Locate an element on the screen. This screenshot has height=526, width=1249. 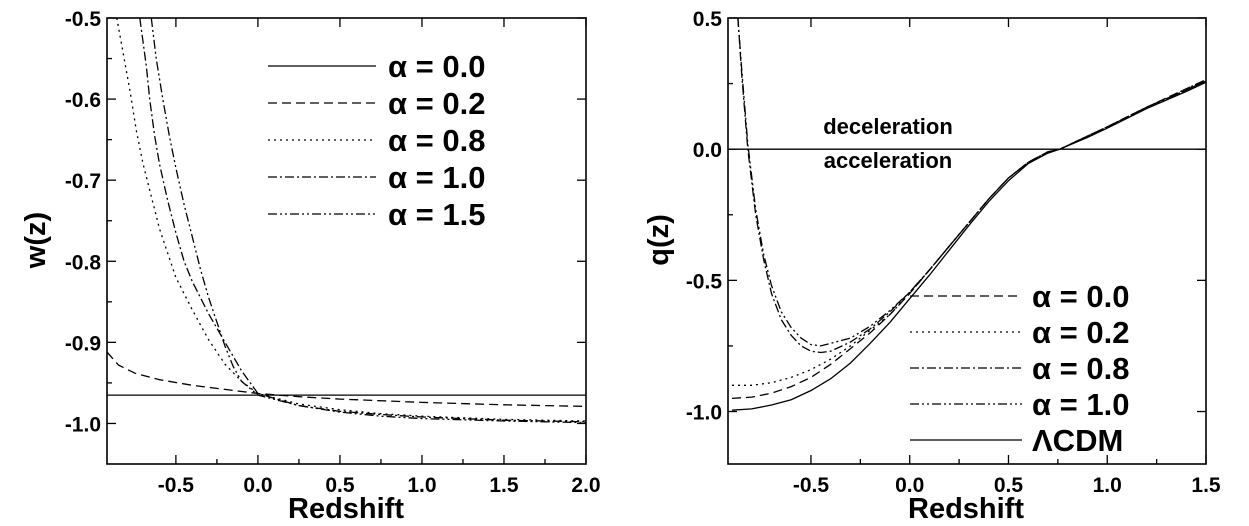
y-tick-label: 0.0 is located at coordinates (707, 150).